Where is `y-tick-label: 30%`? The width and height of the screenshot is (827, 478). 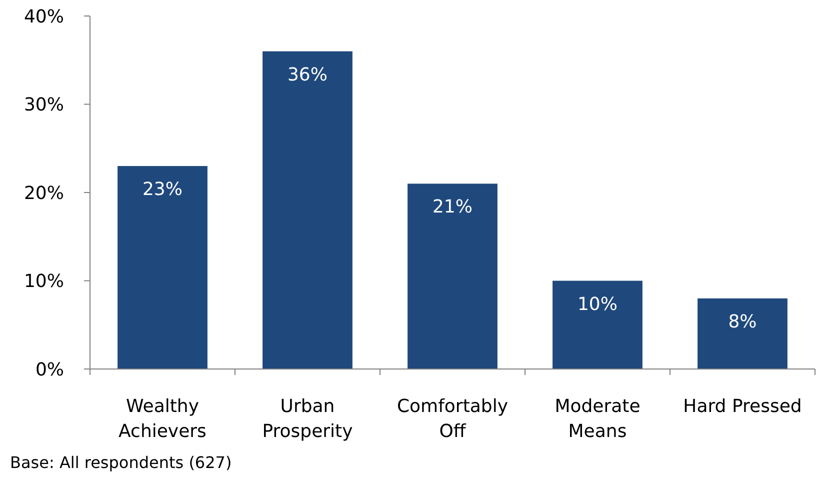 y-tick-label: 30% is located at coordinates (44, 105).